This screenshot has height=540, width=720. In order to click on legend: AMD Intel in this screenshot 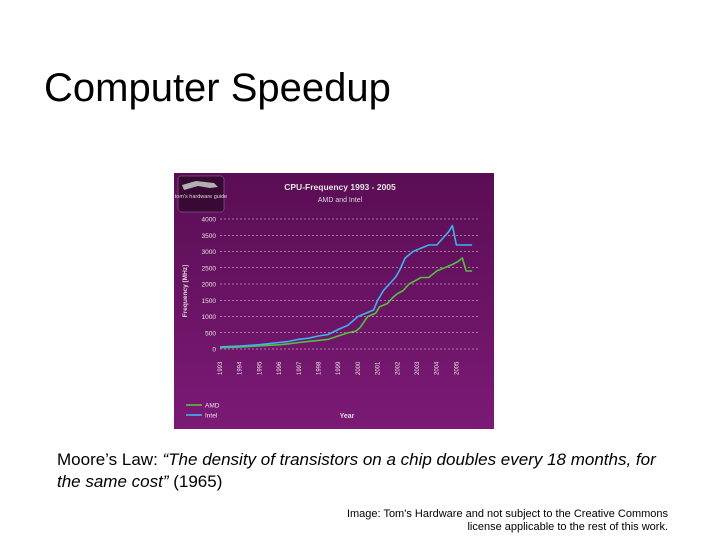, I will do `click(203, 411)`.